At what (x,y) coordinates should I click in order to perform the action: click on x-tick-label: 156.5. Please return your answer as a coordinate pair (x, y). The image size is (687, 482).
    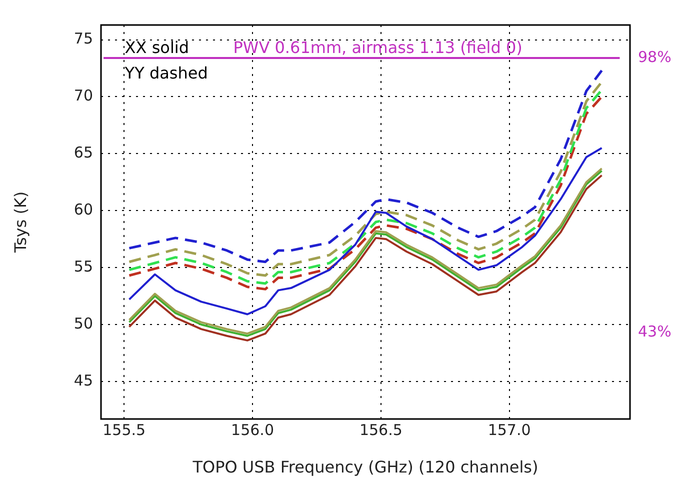
    Looking at the image, I should click on (380, 429).